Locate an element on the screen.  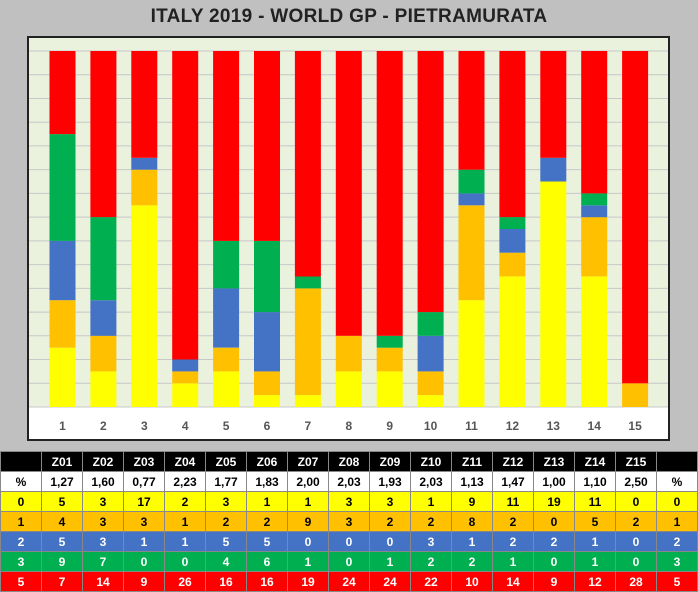
x-tick-label: 1 is located at coordinates (62, 426).